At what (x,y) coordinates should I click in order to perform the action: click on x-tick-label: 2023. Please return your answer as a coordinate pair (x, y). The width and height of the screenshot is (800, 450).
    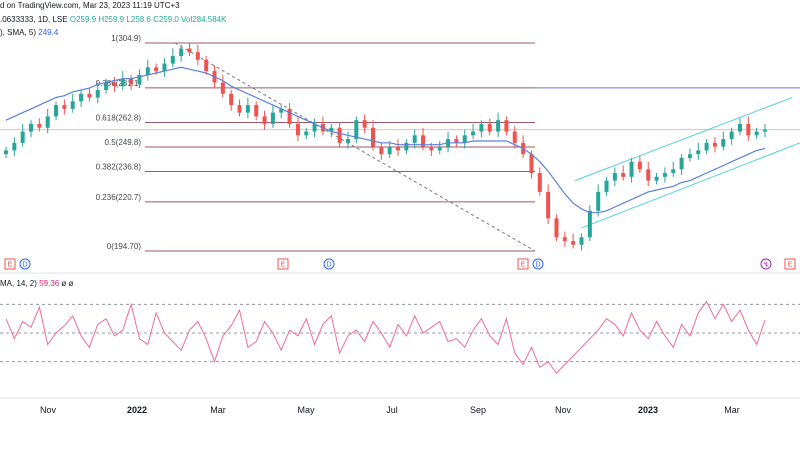
    Looking at the image, I should click on (648, 410).